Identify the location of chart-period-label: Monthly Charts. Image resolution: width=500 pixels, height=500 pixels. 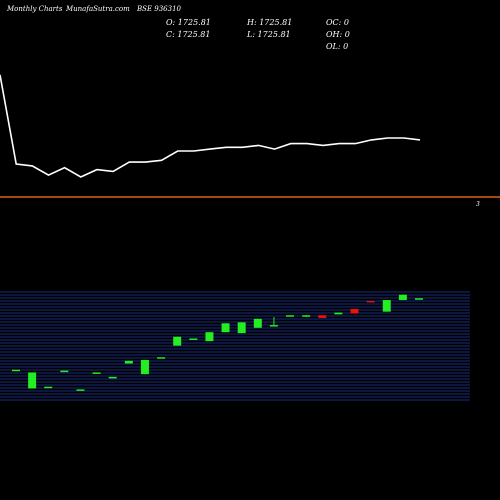
(35, 9).